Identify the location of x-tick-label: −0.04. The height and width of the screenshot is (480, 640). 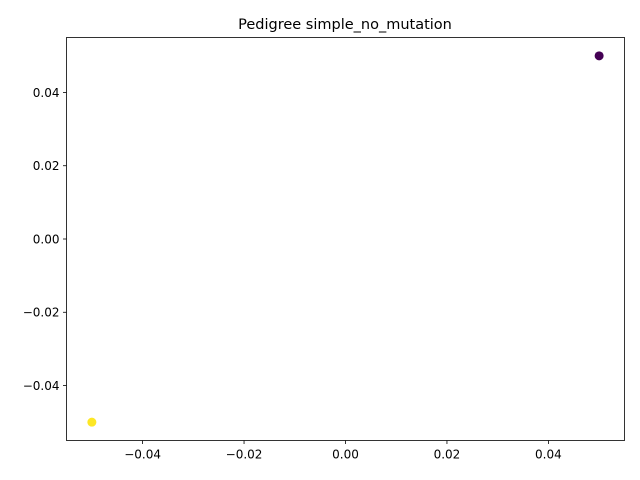
(142, 455).